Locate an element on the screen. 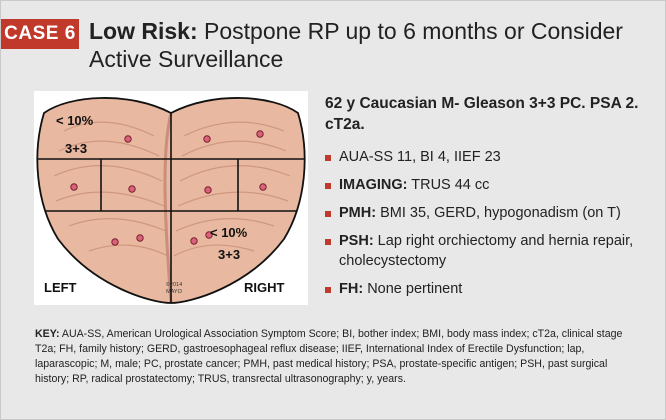 The image size is (666, 420). right-side-label: RIGHT is located at coordinates (264, 287).